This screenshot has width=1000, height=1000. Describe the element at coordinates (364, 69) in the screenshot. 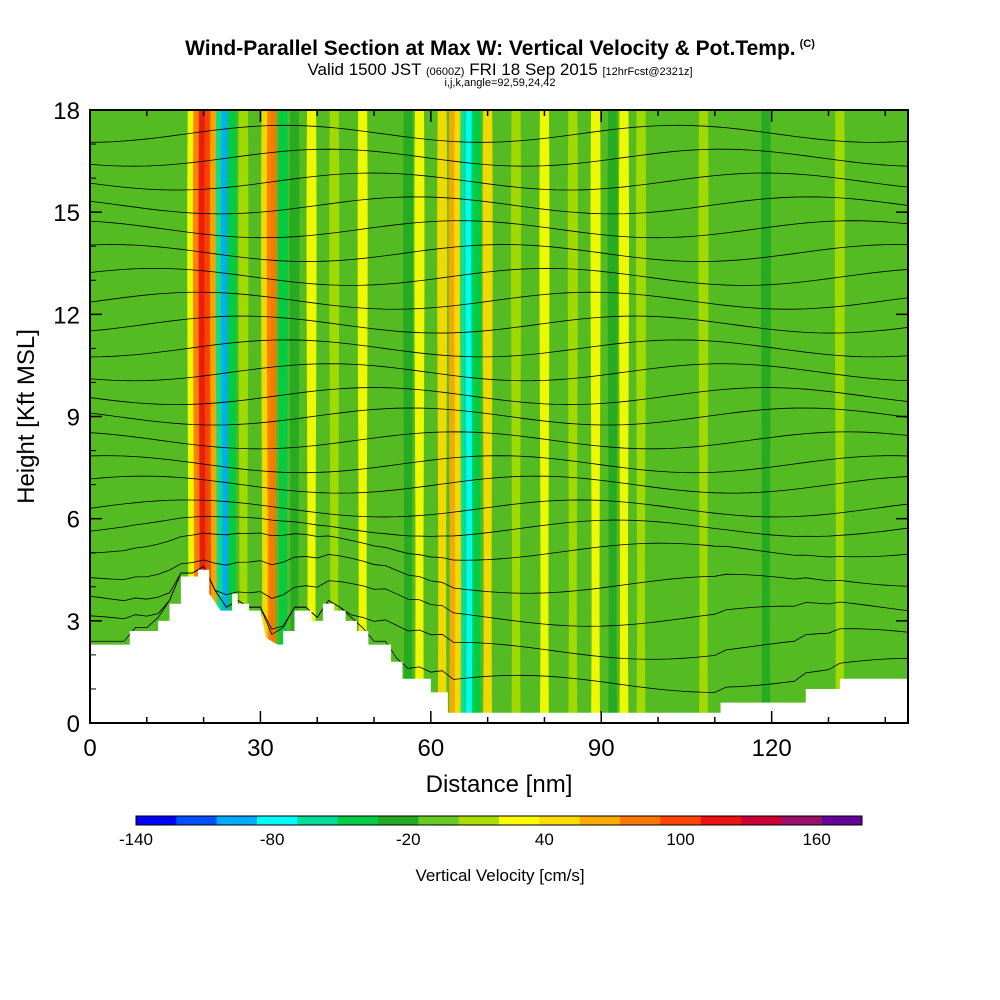

I see `valid-time: Valid 1500 JST` at that location.